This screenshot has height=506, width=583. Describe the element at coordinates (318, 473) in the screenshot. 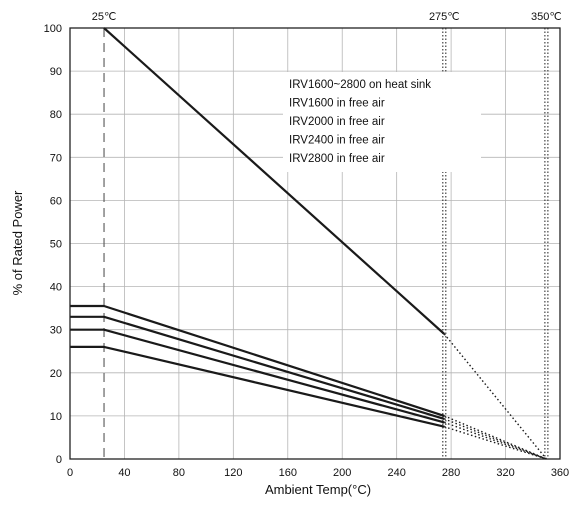

I see `x-tick-labels: 0 40 80 120 160 200 240 280 320 360` at that location.